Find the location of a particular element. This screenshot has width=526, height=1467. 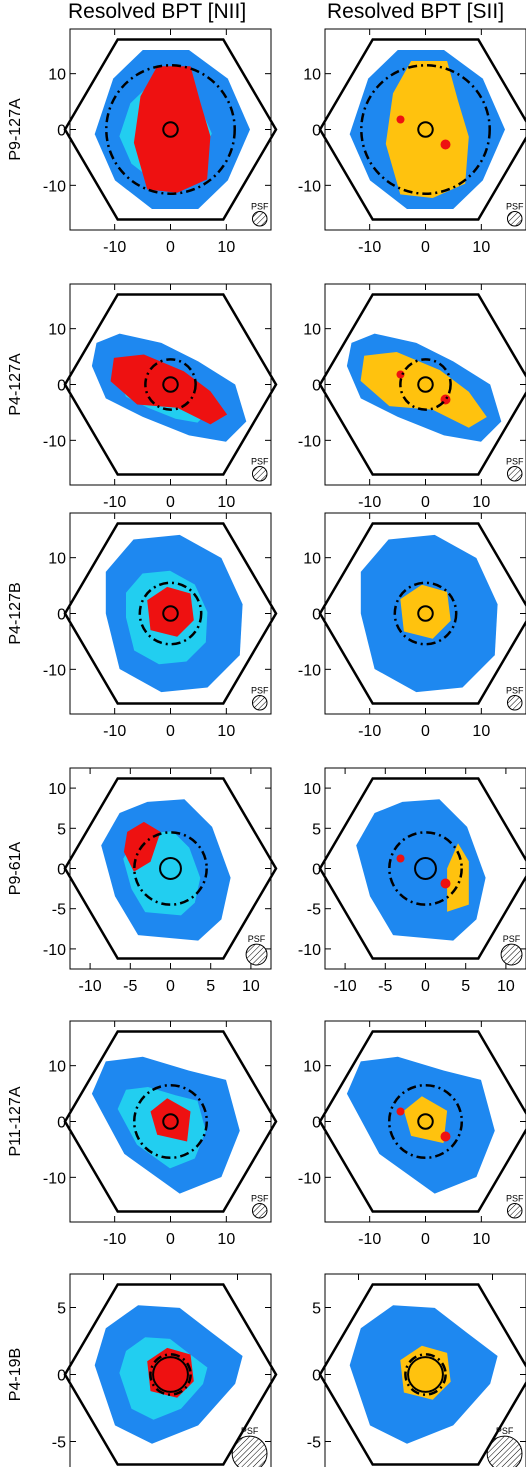

panel-6: -10 0 10 -10 0 10 PSF is located at coordinates (412, 626).